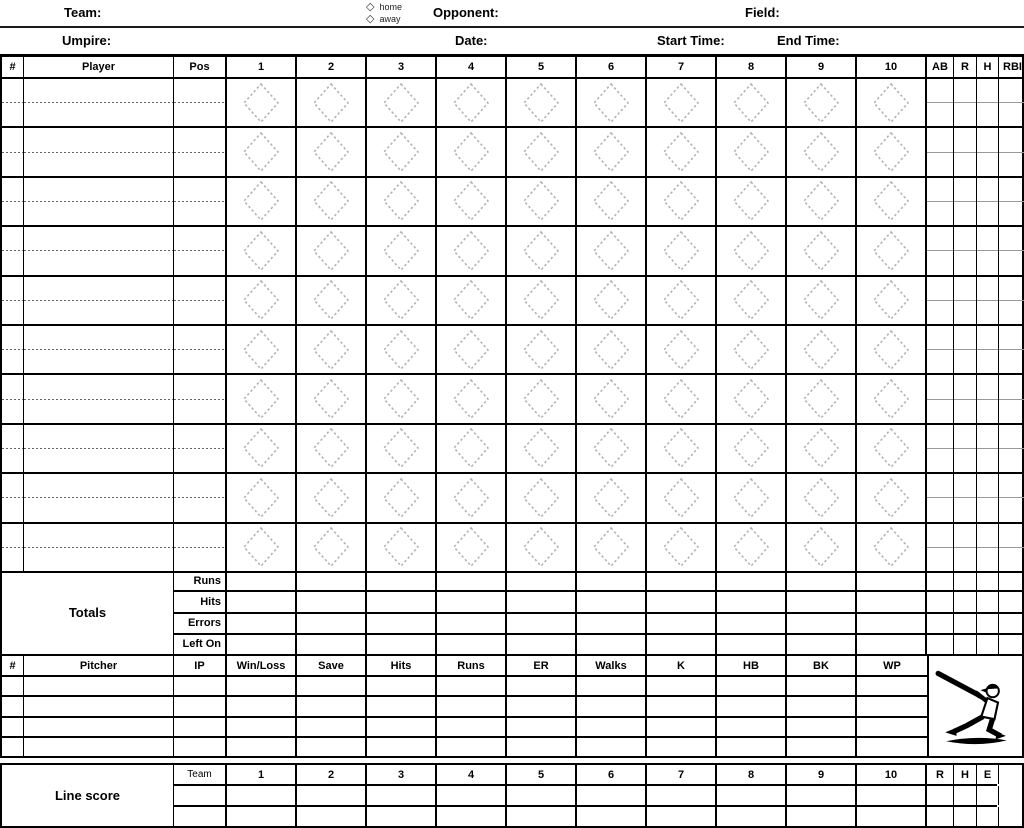 The width and height of the screenshot is (1024, 828). I want to click on team-input, so click(235, 13).